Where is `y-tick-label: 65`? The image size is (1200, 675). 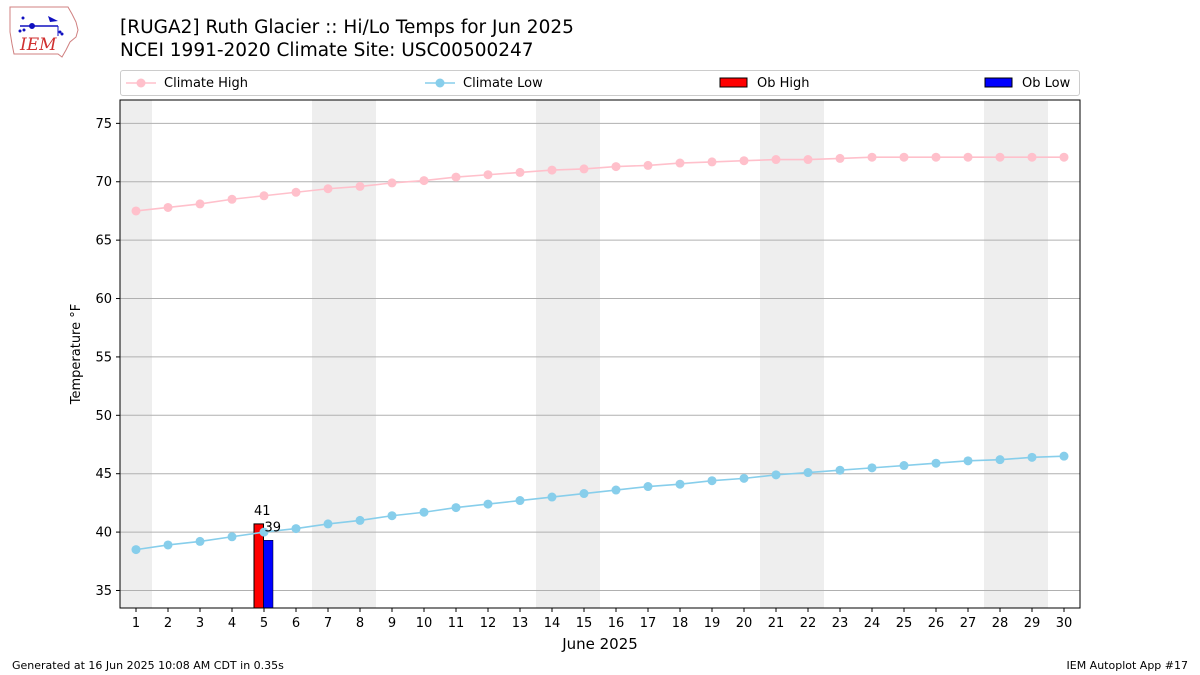
y-tick-label: 65 is located at coordinates (103, 241).